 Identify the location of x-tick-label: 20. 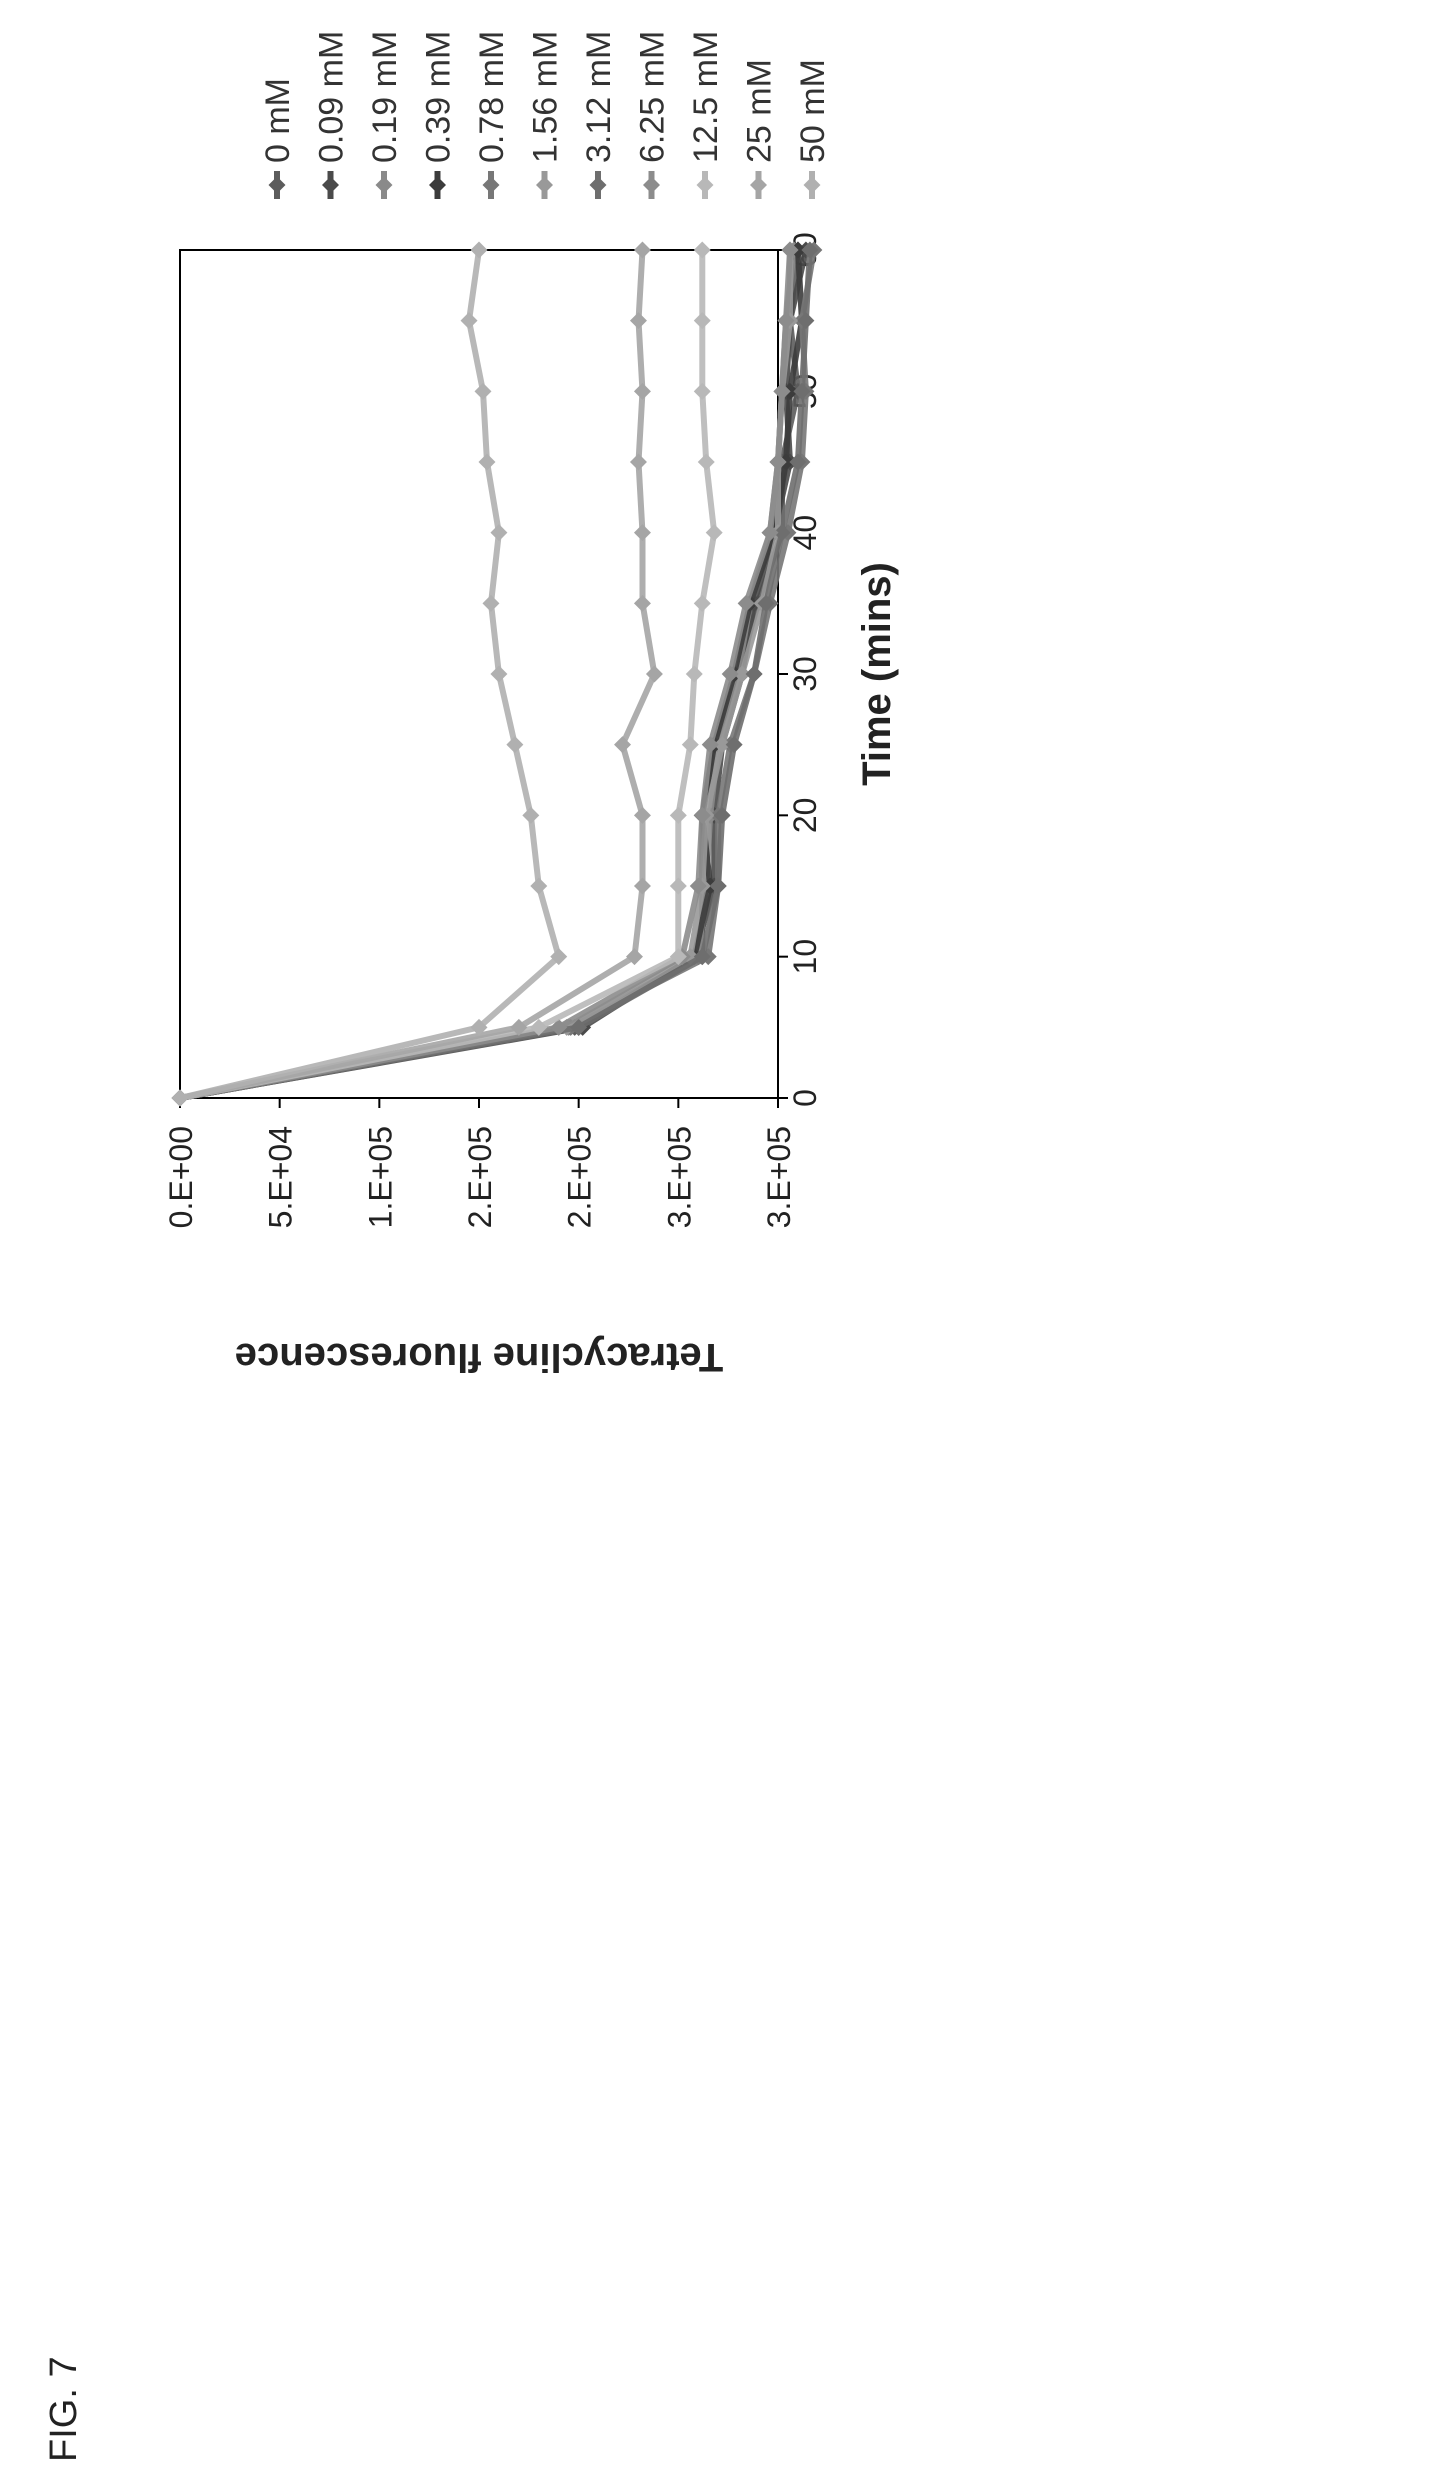
(805, 816).